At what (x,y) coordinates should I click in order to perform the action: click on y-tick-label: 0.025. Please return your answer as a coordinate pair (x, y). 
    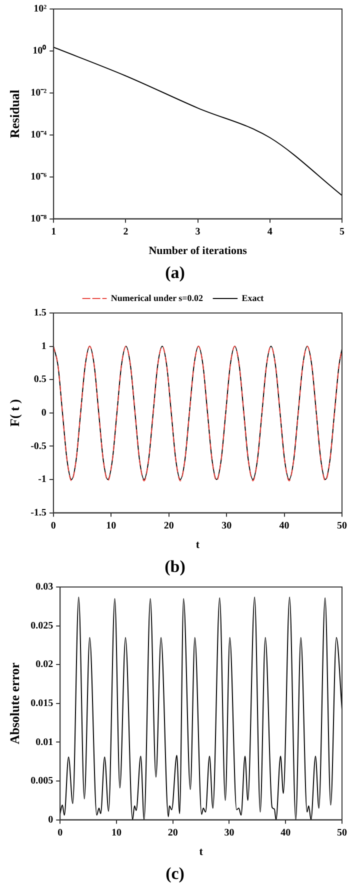
    Looking at the image, I should click on (42, 626).